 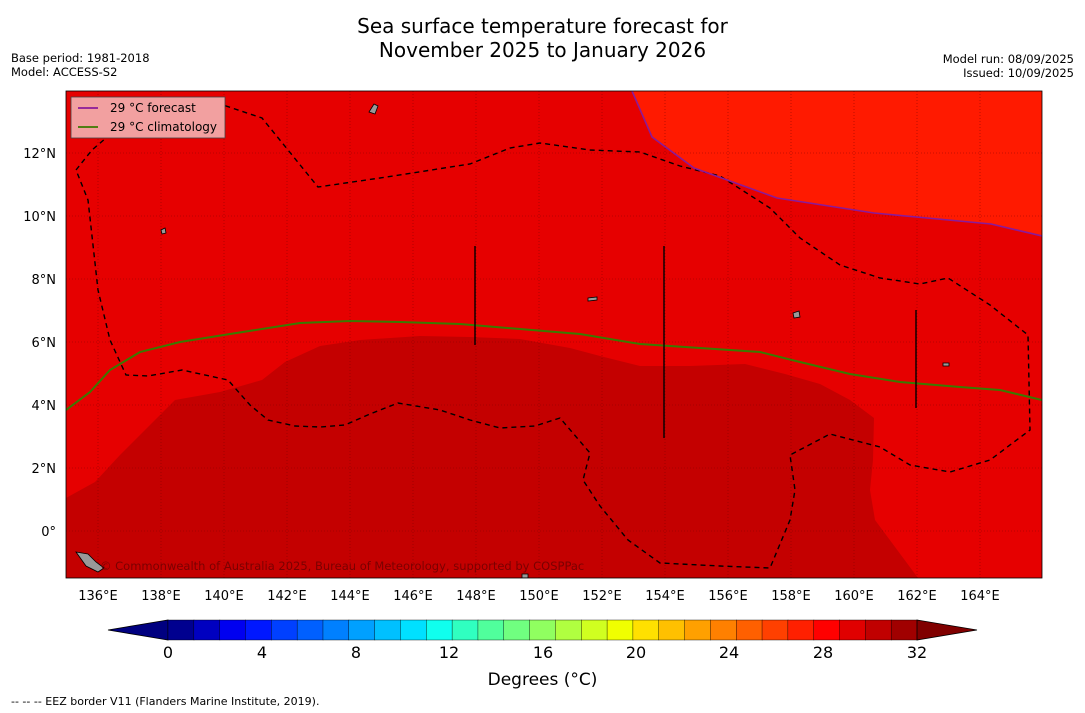 I want to click on colorbar-tick: 32, so click(x=917, y=652).